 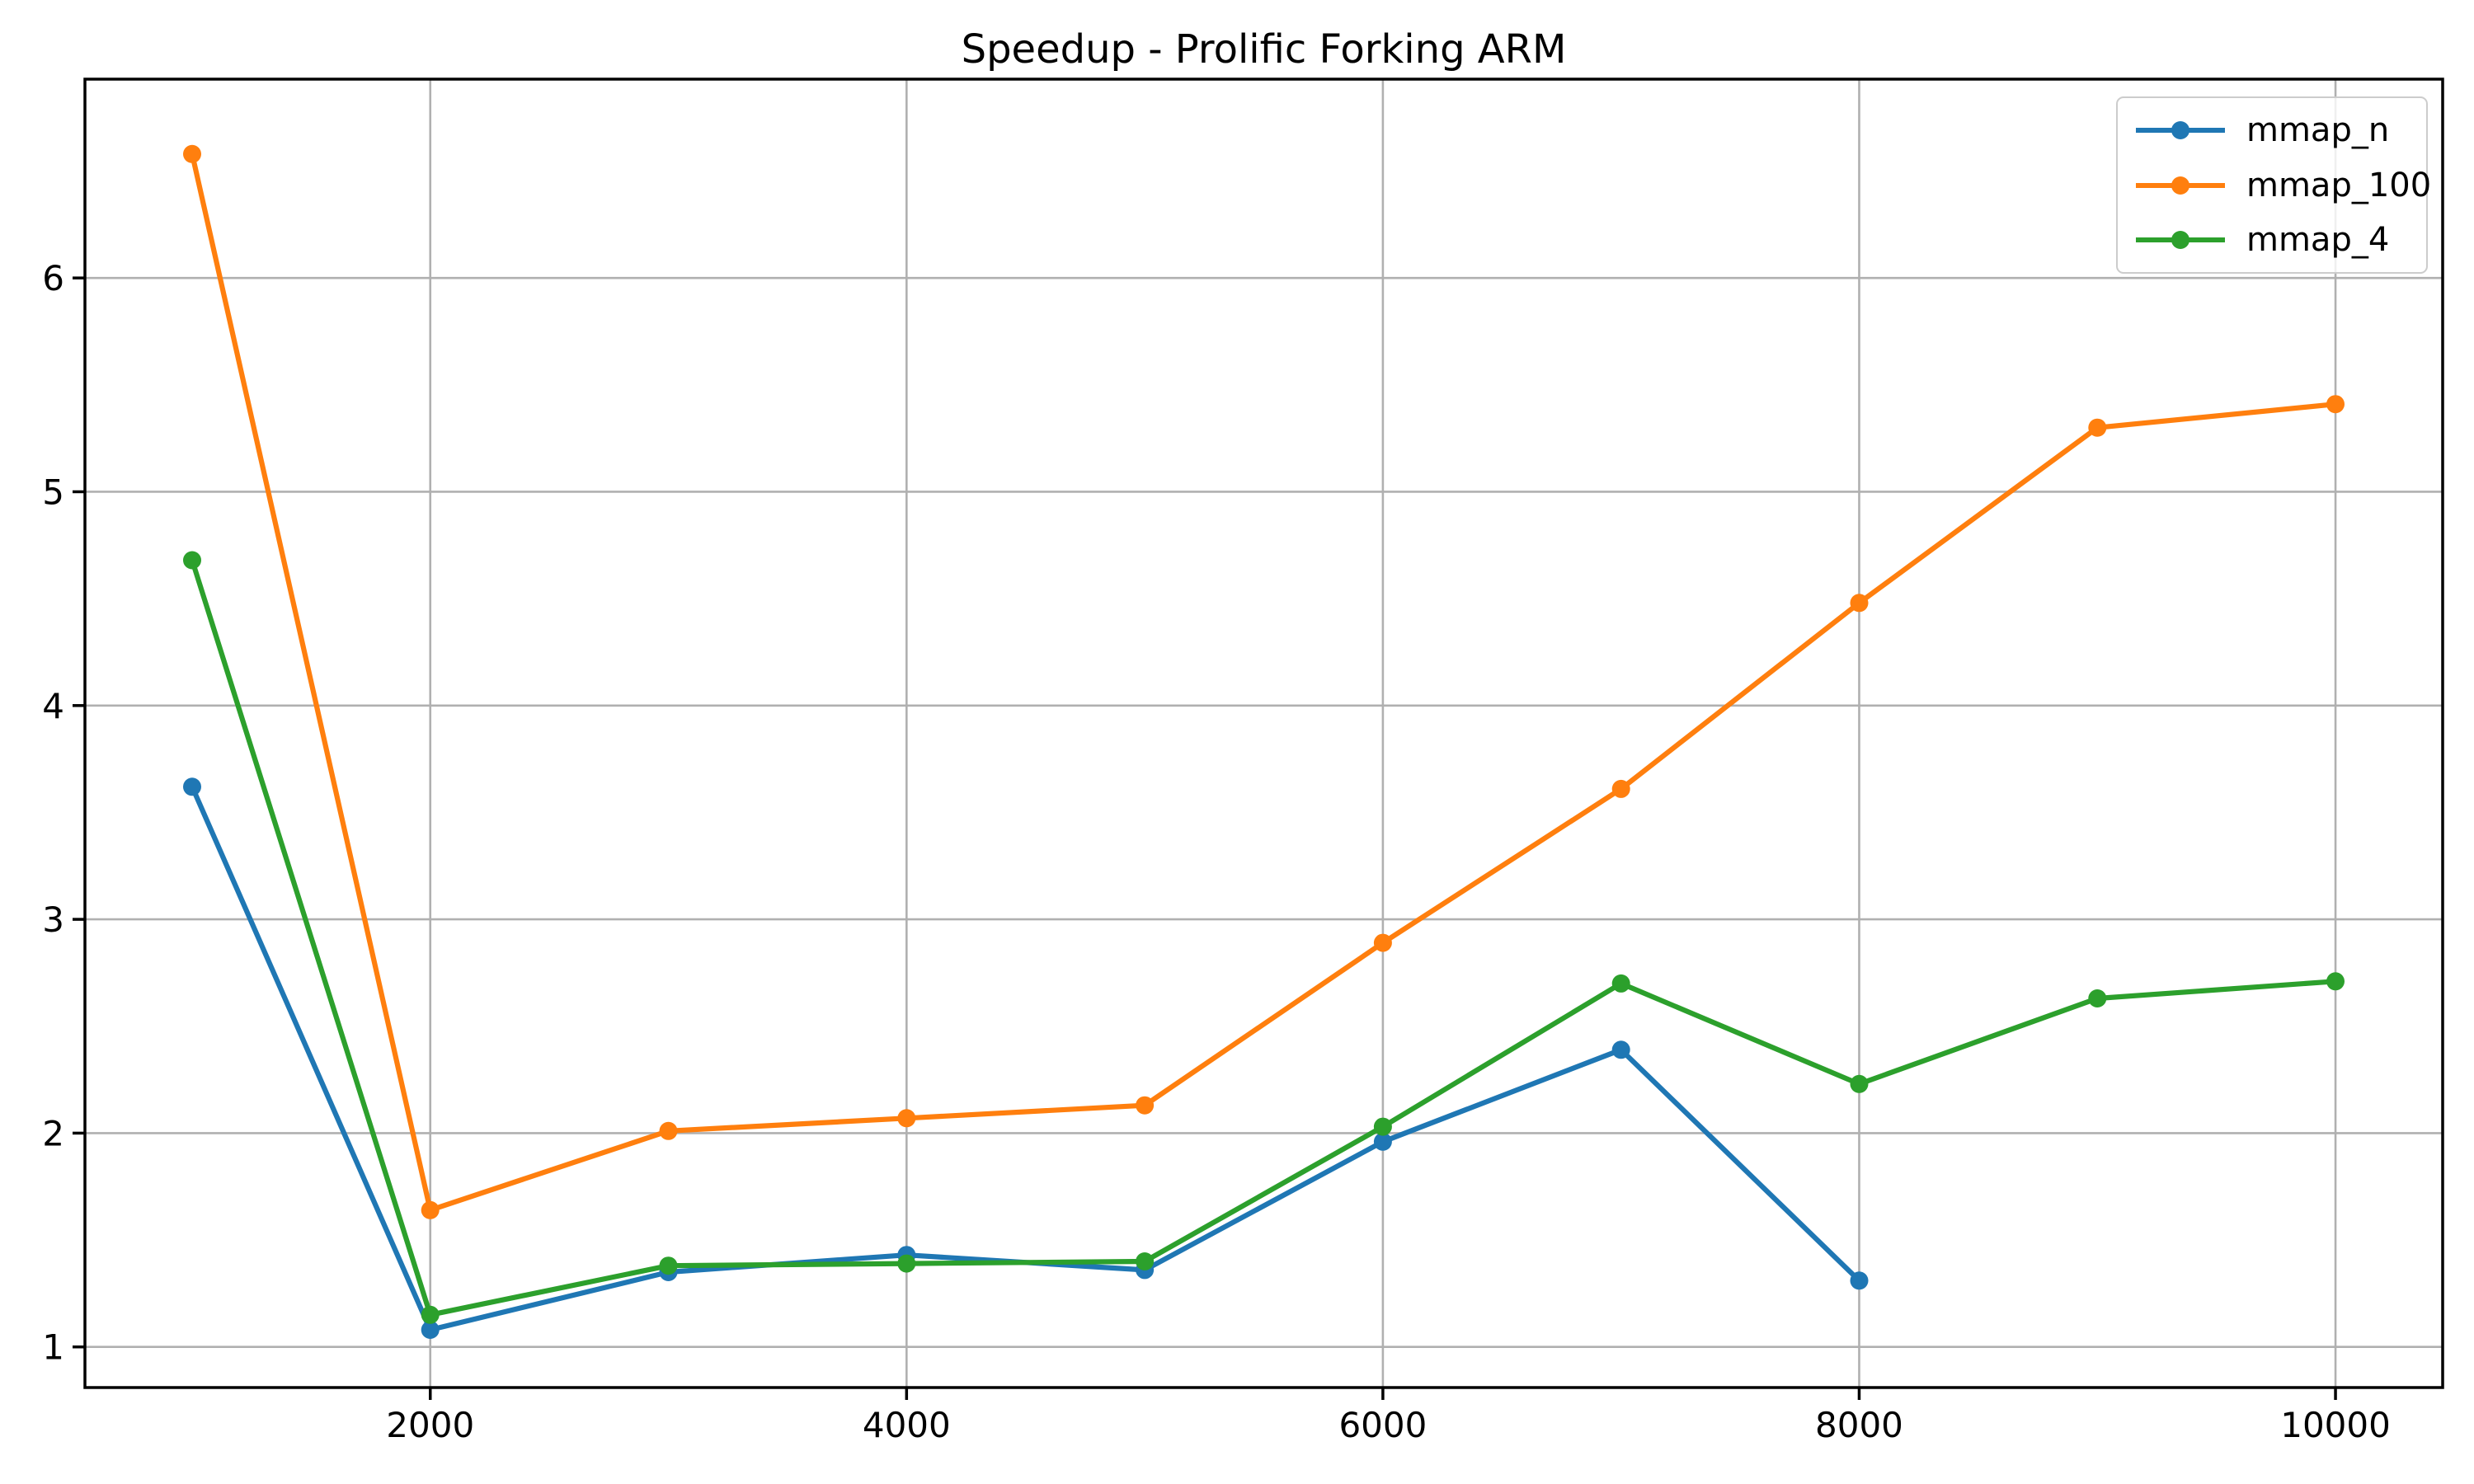 I want to click on legend-label-mmap_n: mmap_n, so click(x=2318, y=130).